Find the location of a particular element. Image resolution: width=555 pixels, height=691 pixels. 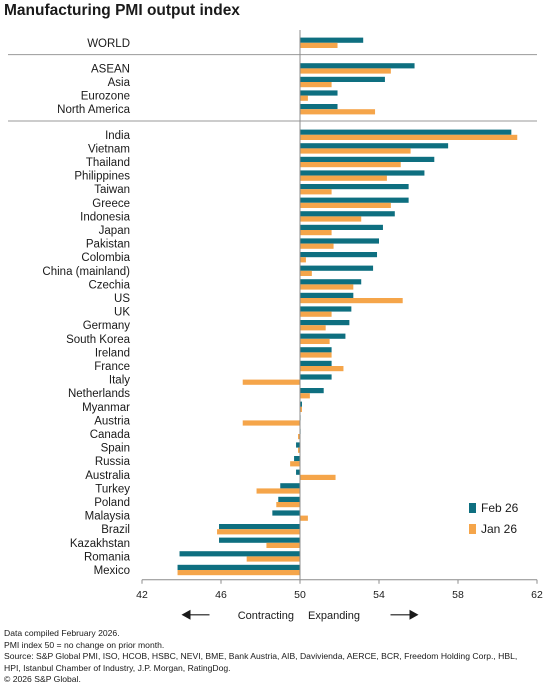

bar-feb-26-czechia is located at coordinates (331, 282).